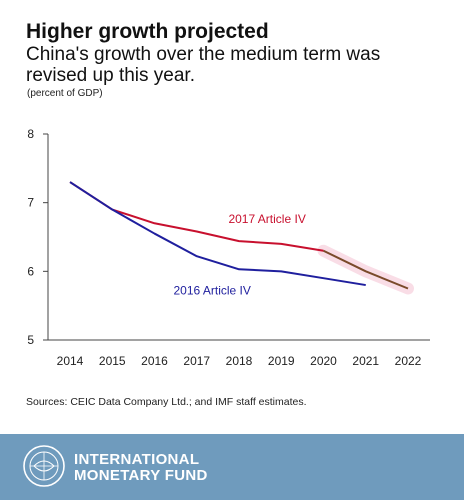  I want to click on x-tick-label: 2015, so click(112, 361).